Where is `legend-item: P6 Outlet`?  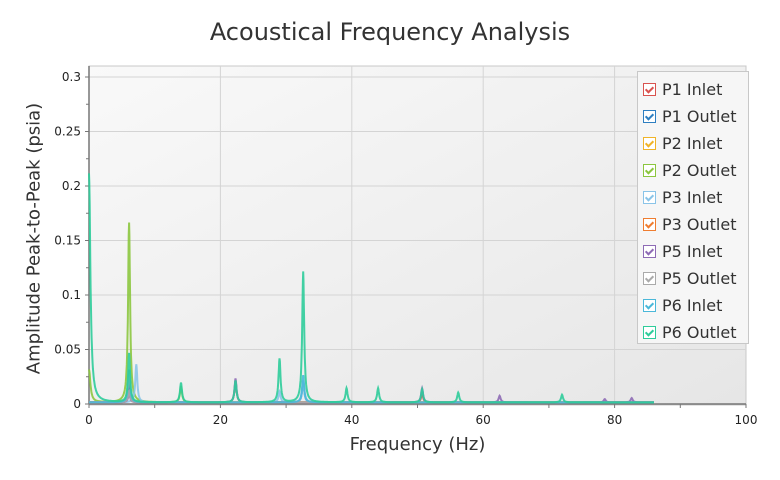 legend-item: P6 Outlet is located at coordinates (693, 332).